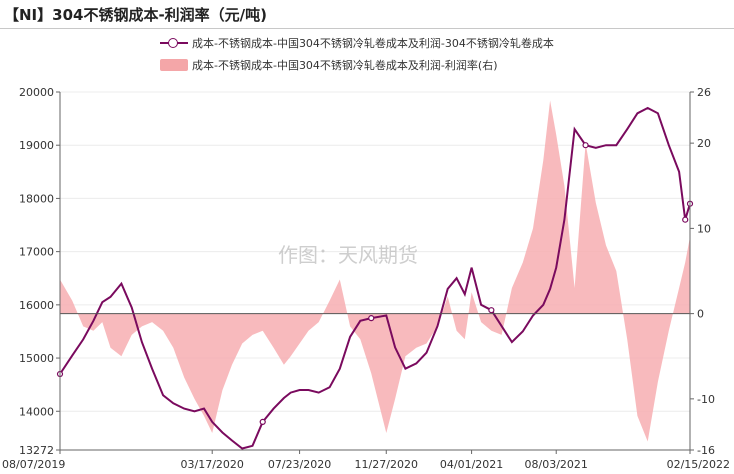  Describe the element at coordinates (373, 43) in the screenshot. I see `legend-label-cost: 成本-不锈钢成本-中国304不锈钢冷轧卷成本及利润-304不锈钢冷轧卷成本` at that location.